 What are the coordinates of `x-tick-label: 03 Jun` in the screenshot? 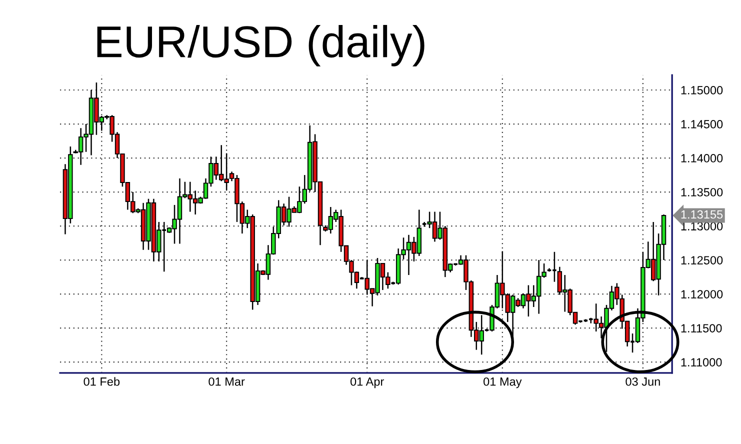 It's located at (643, 381).